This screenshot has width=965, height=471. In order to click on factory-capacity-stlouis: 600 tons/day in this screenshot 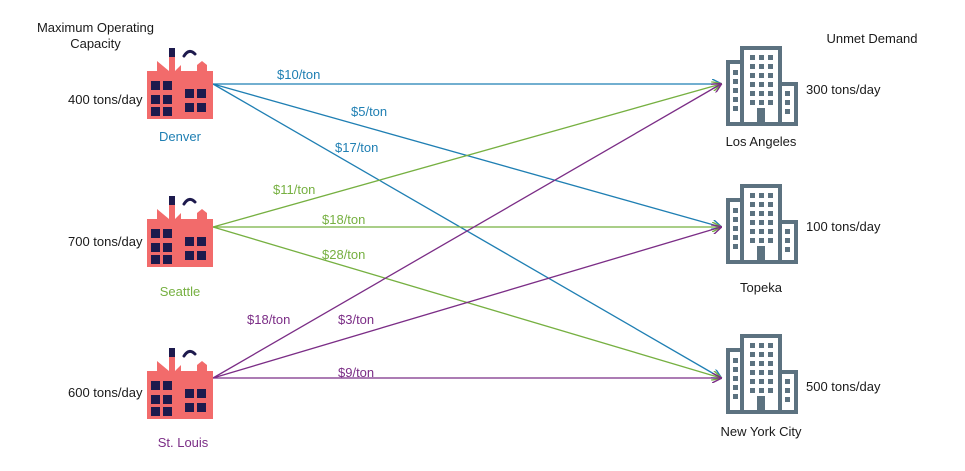, I will do `click(105, 392)`.